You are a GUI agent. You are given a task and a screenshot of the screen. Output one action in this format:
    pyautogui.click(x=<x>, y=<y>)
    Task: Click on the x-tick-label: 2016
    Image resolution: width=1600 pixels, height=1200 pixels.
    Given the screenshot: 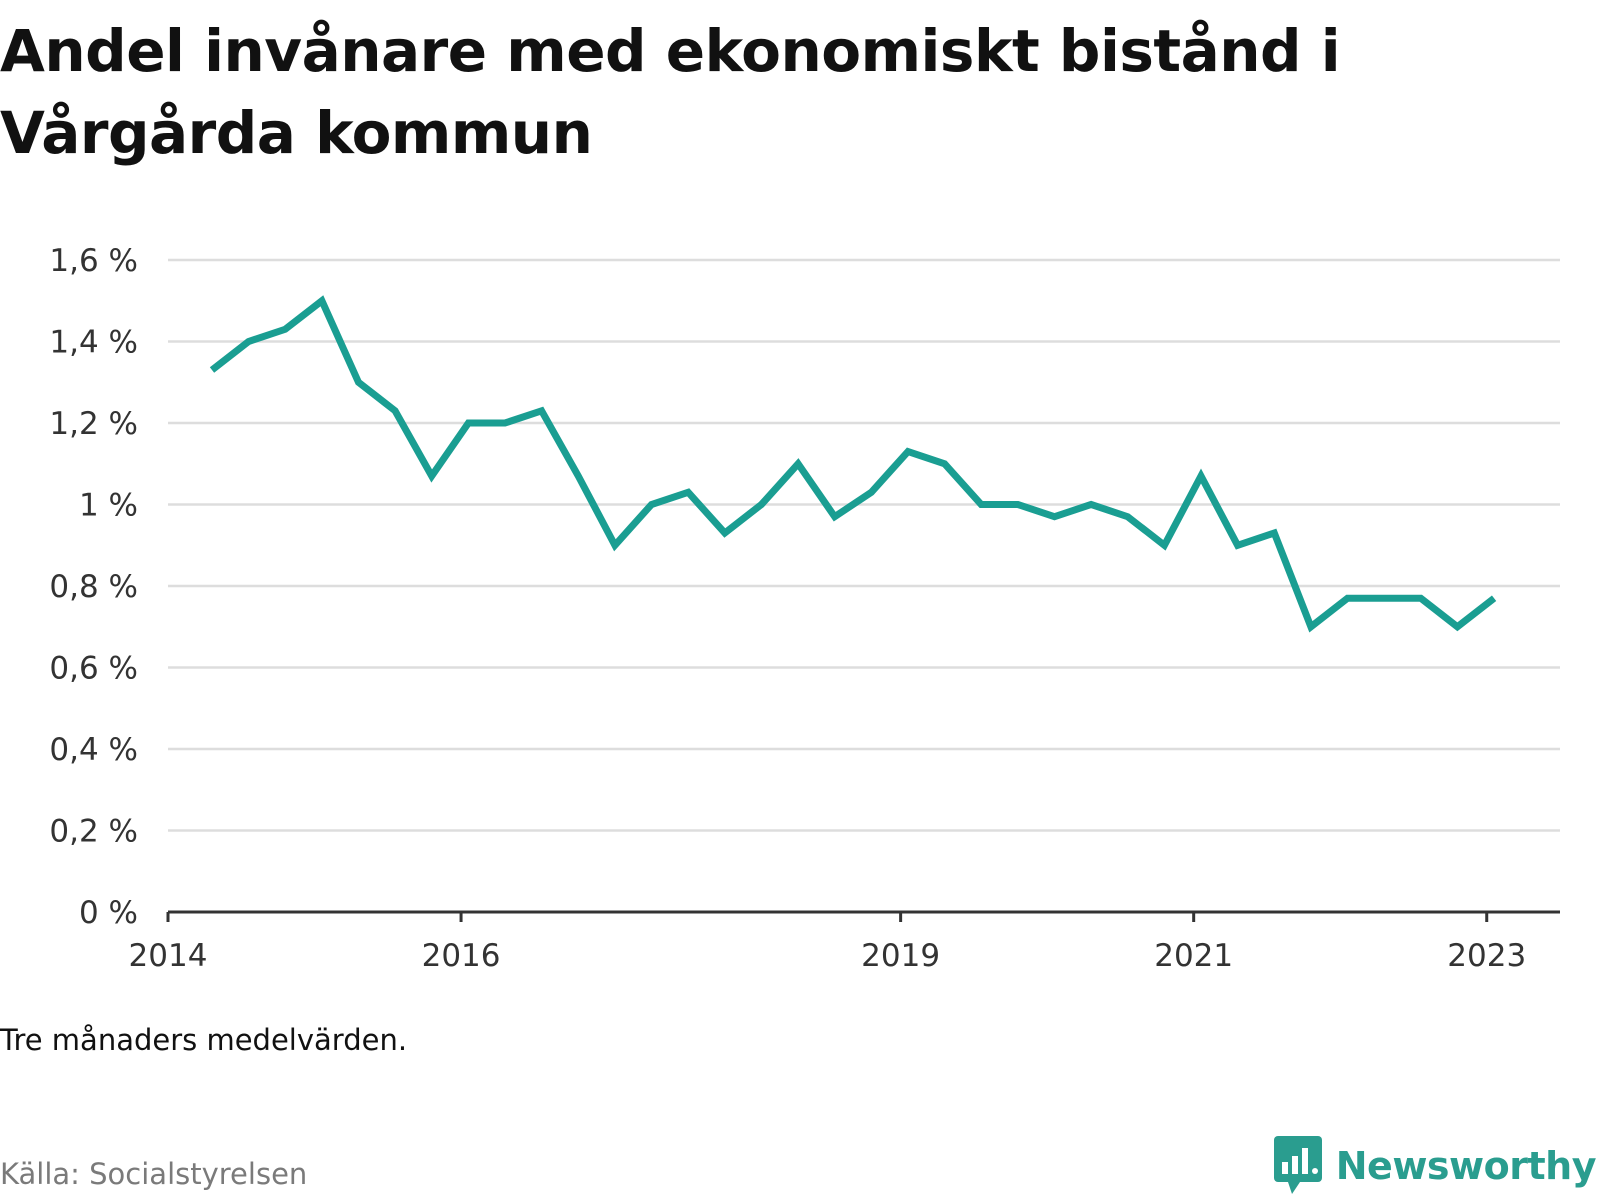 What is the action you would take?
    pyautogui.click(x=461, y=956)
    